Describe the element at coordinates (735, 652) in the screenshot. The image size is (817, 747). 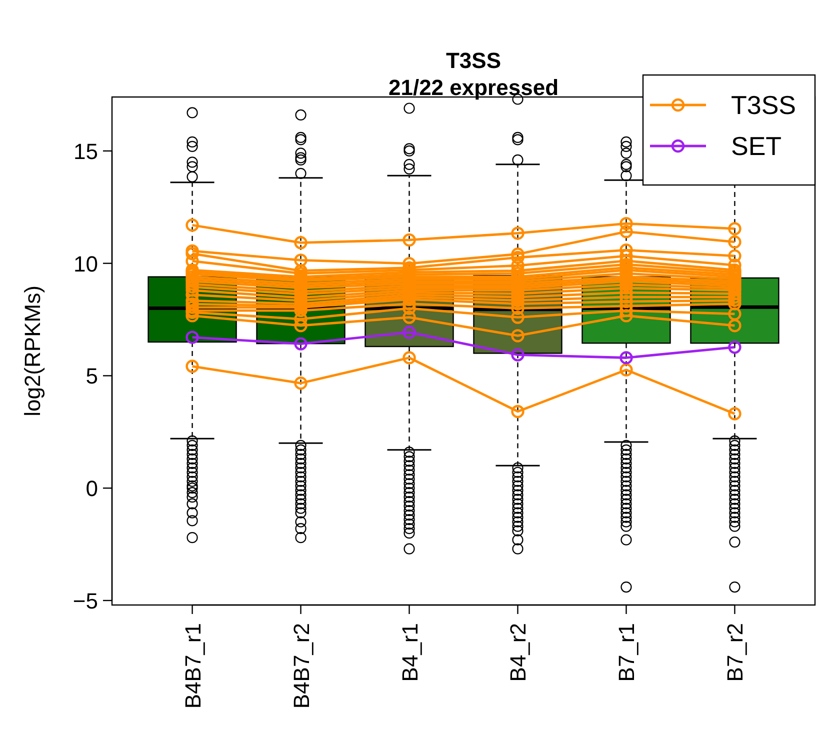
I see `x-tick-label: B7_r2` at that location.